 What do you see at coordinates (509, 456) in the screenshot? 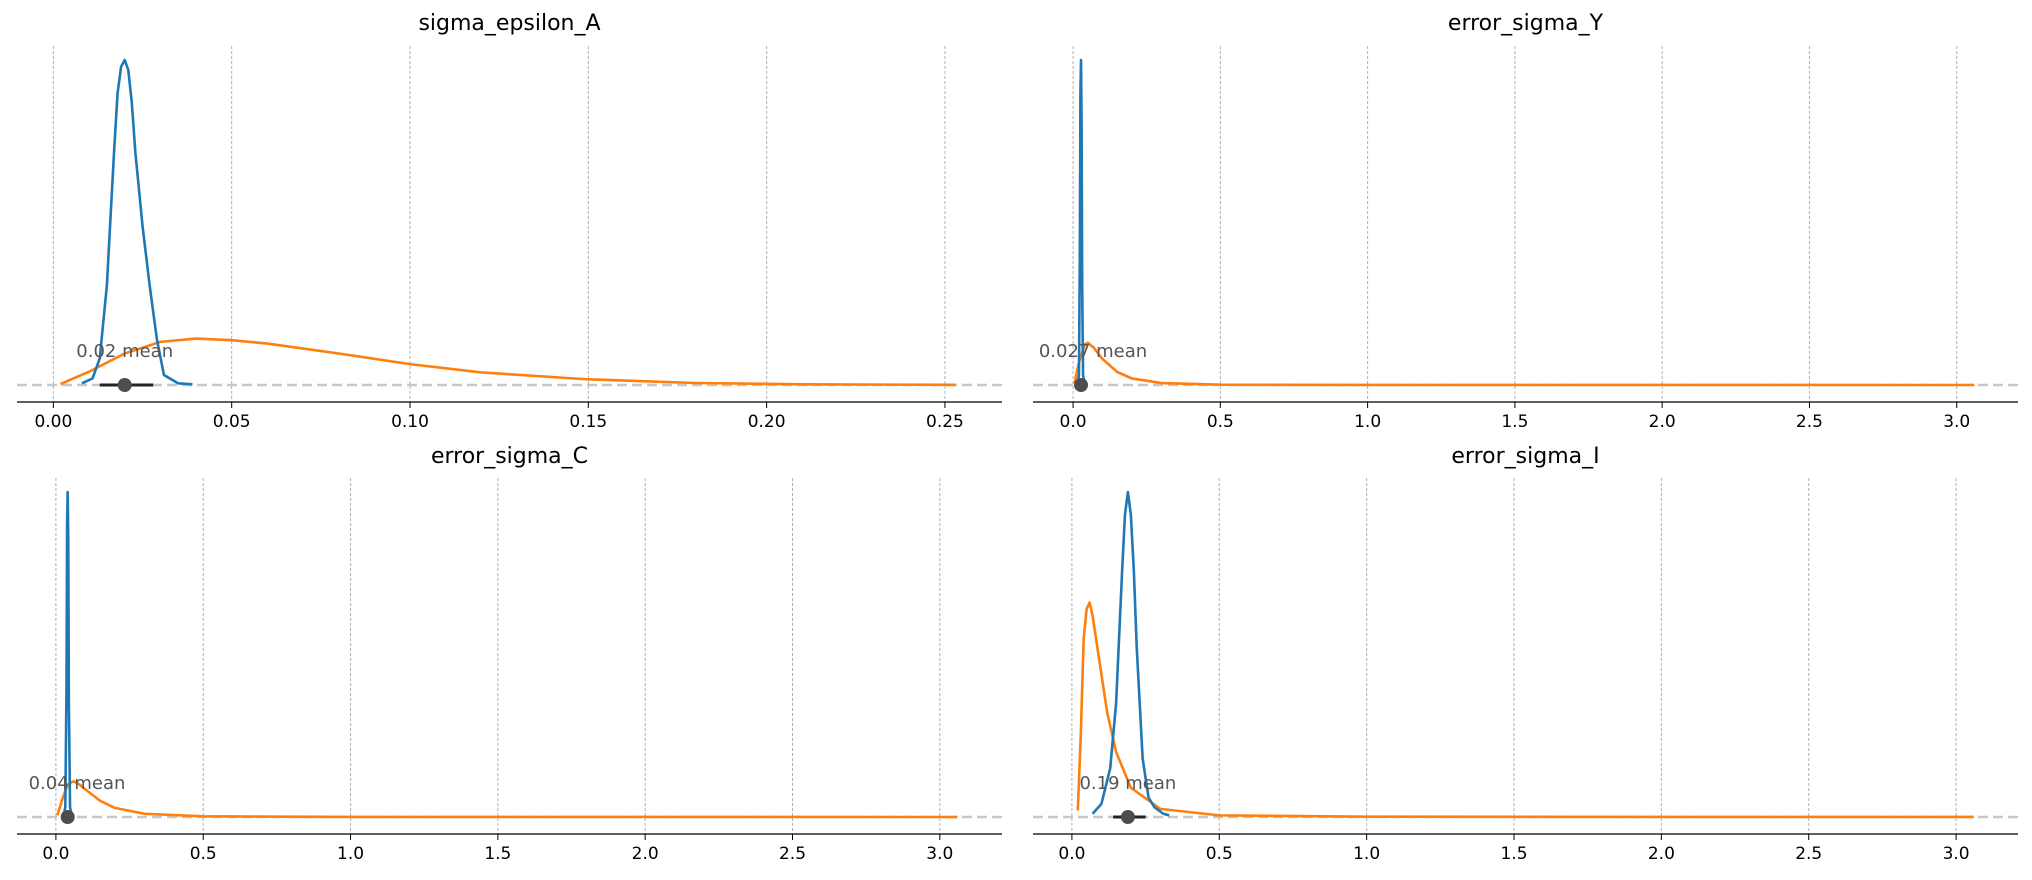
I see `panel-title: error_sigma_C` at bounding box center [509, 456].